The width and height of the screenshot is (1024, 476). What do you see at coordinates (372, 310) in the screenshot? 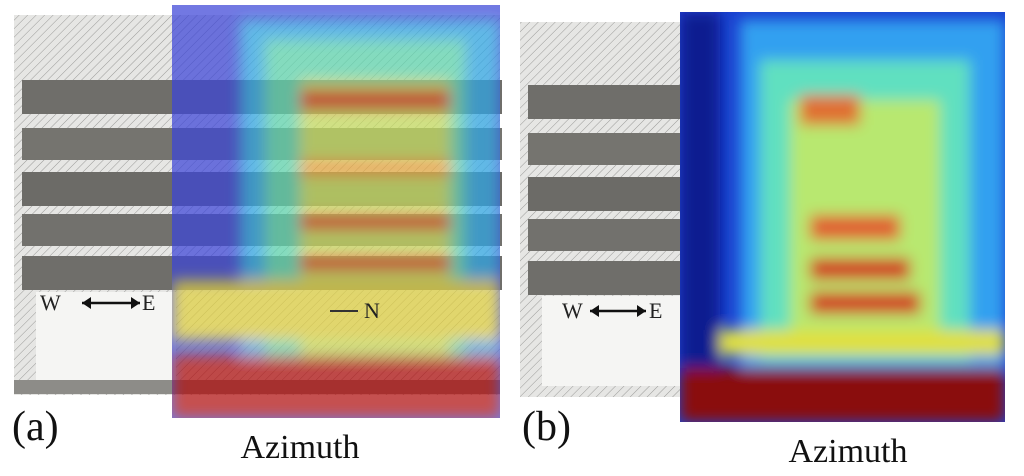
I see `annotation: N` at bounding box center [372, 310].